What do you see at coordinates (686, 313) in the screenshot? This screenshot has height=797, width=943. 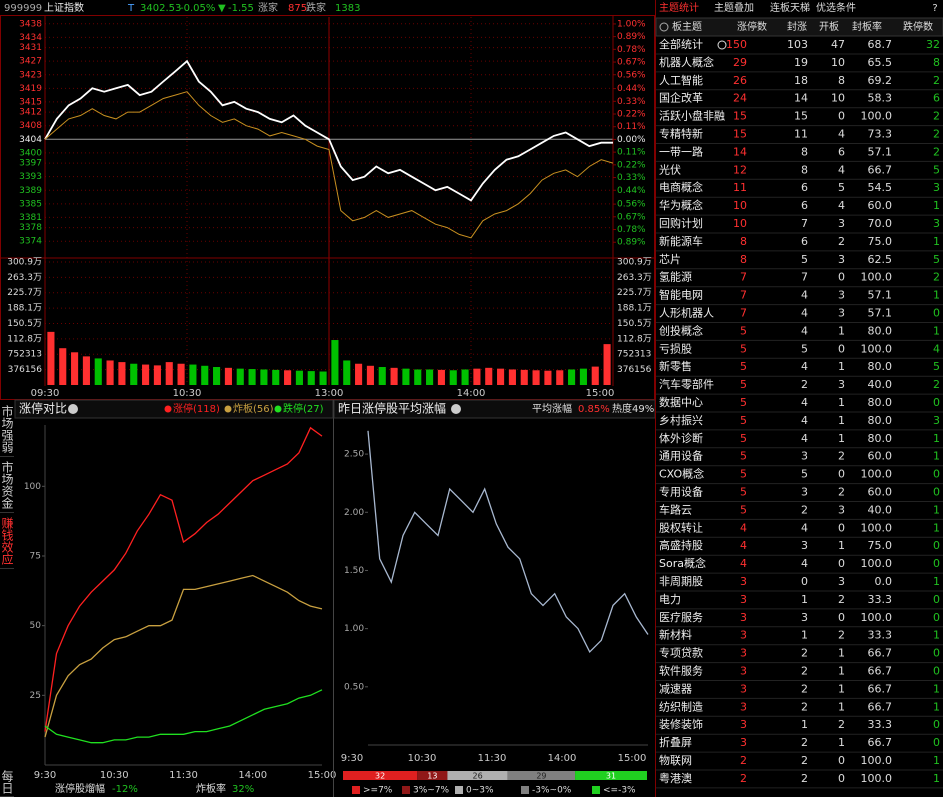 I see `theme-name: 人形机器人` at bounding box center [686, 313].